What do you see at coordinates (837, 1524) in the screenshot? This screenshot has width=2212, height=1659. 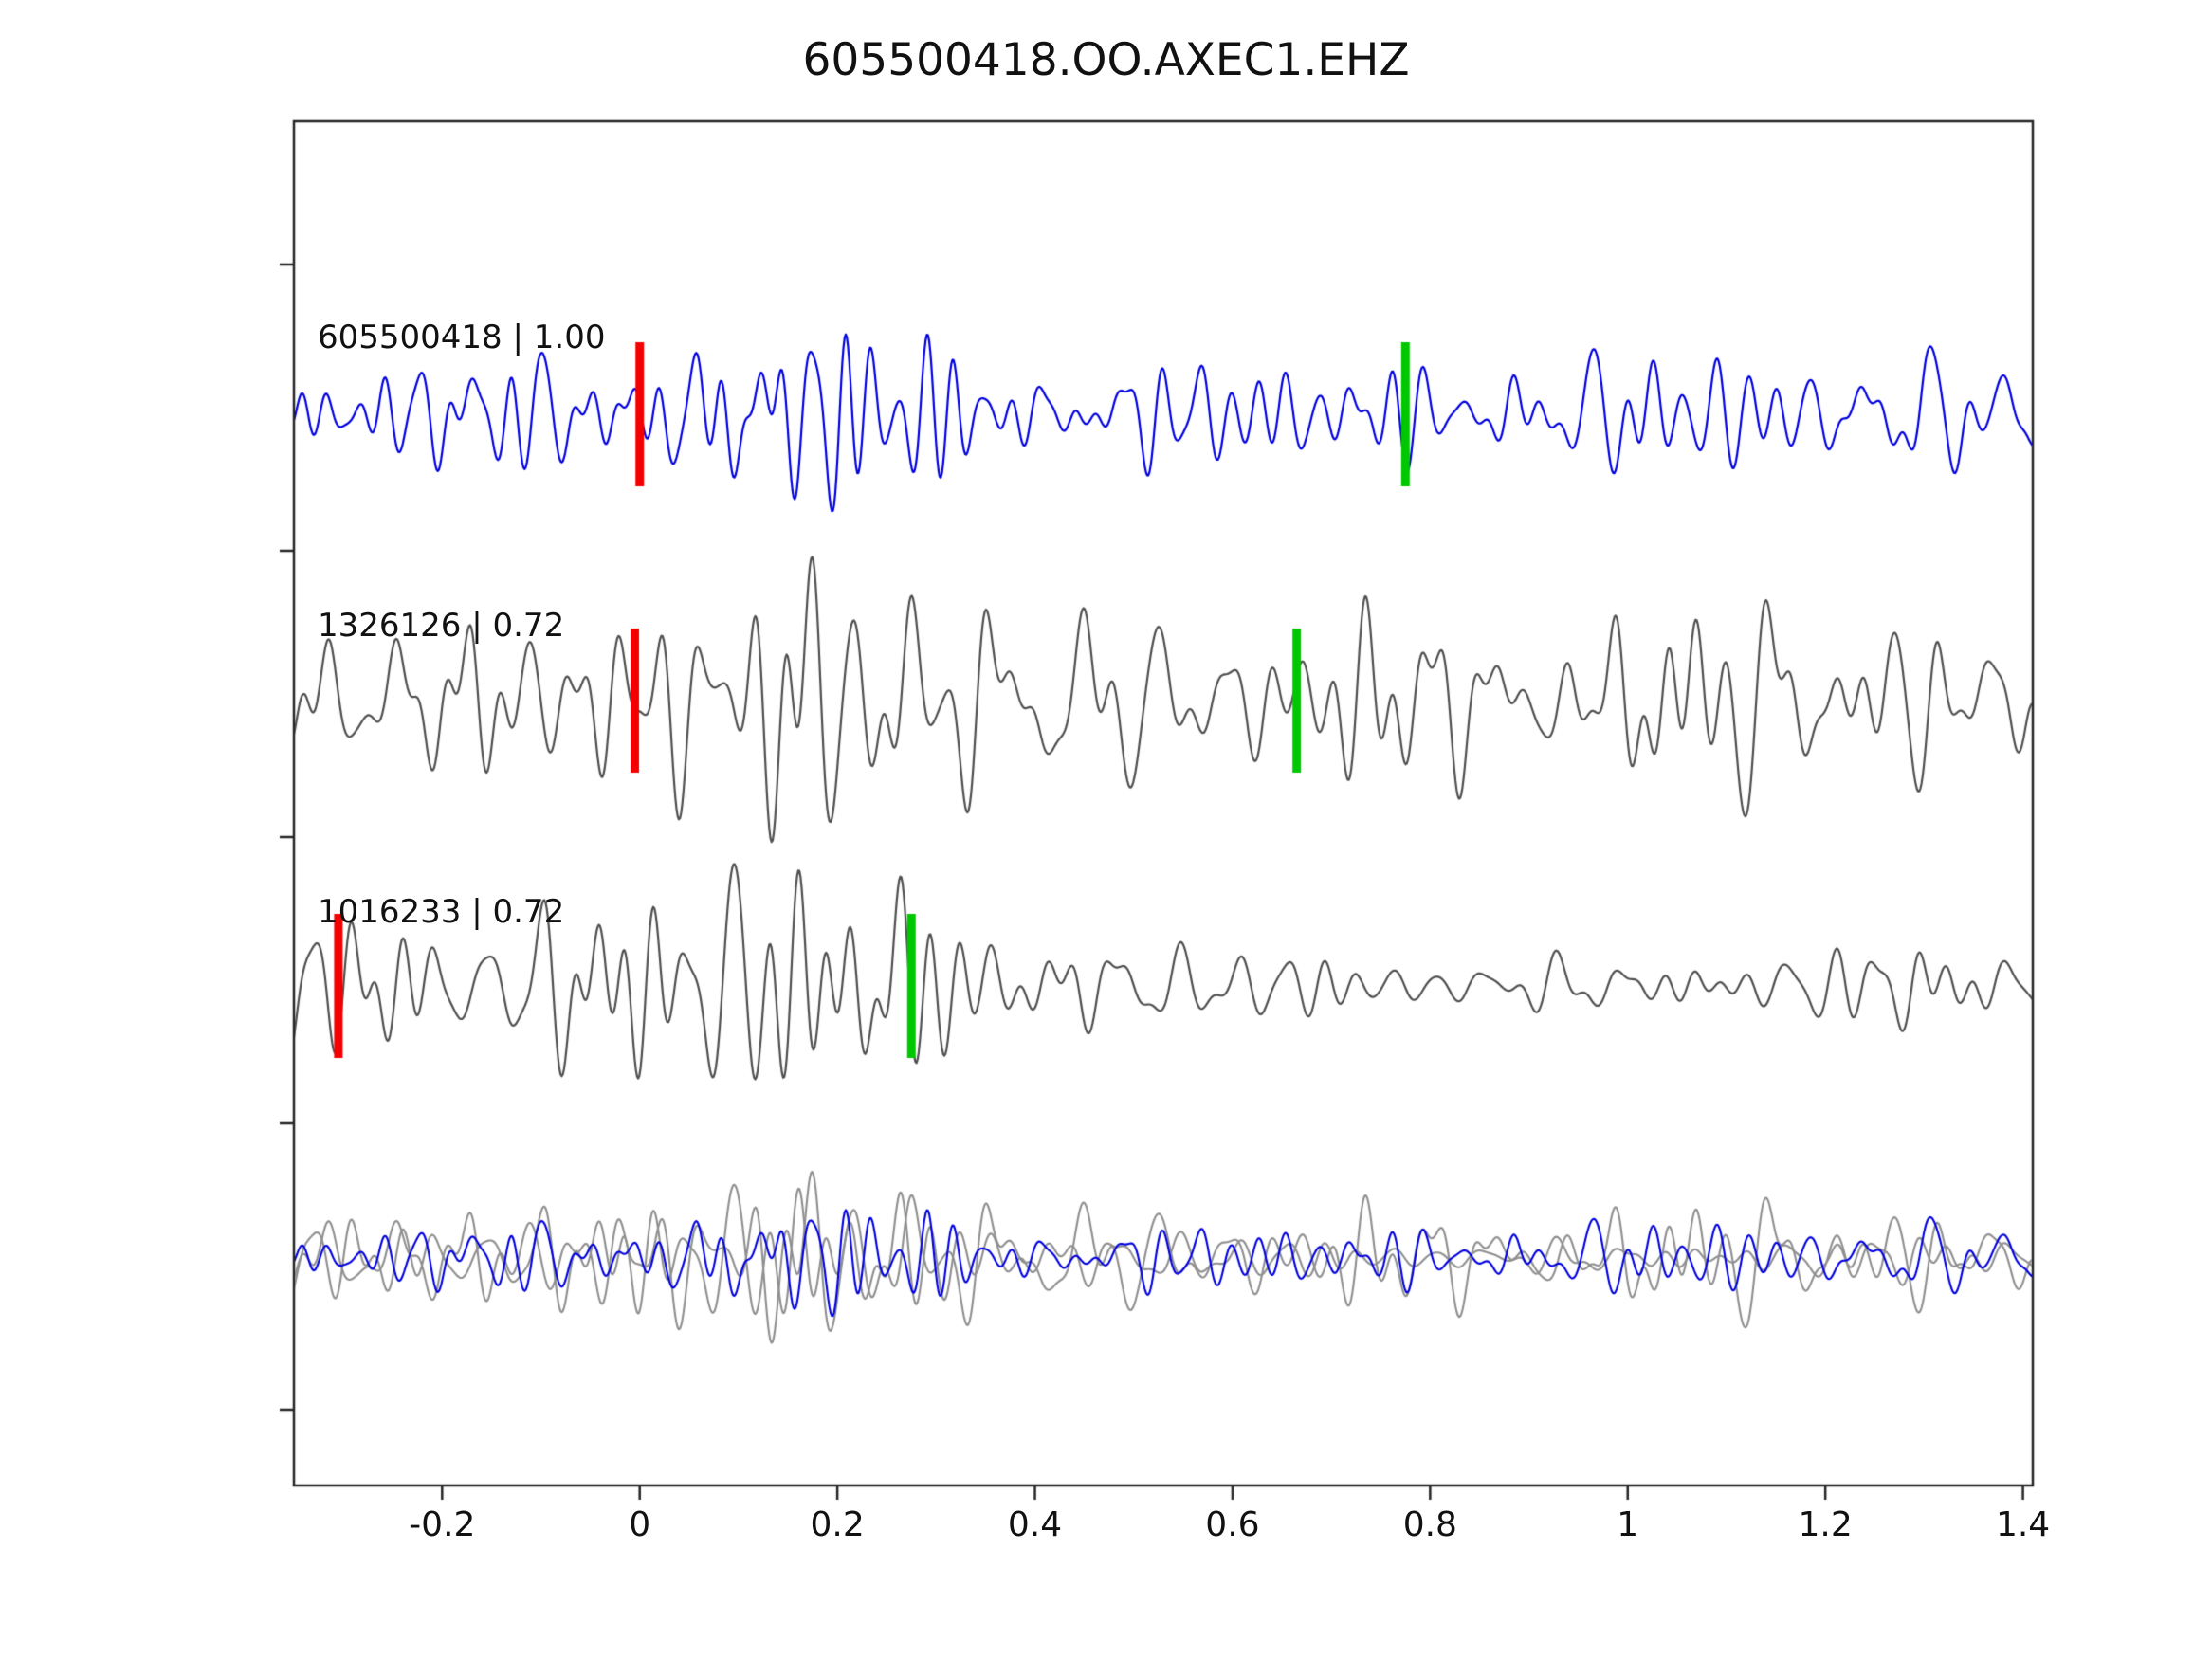 I see `x-tick-label: 0.2` at bounding box center [837, 1524].